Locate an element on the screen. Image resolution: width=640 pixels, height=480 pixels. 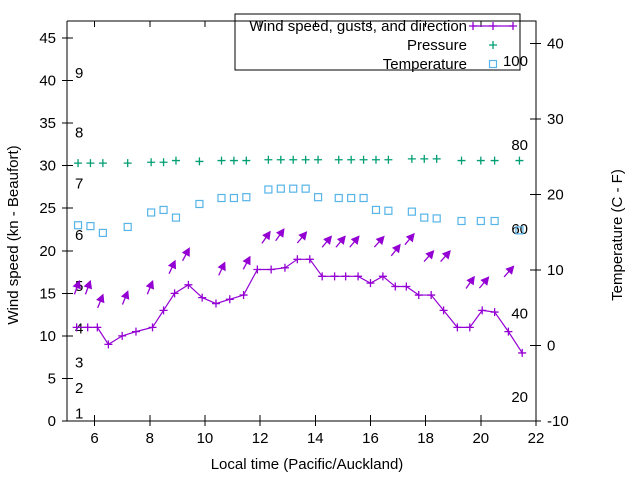
legend-label-1: Pressure is located at coordinates (437, 45).